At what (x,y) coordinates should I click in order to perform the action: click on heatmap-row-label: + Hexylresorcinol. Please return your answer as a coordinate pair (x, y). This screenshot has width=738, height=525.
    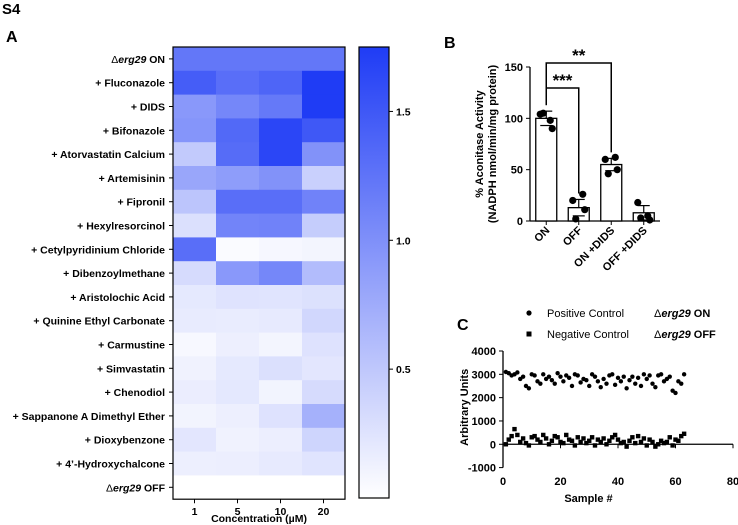
    Looking at the image, I should click on (121, 227).